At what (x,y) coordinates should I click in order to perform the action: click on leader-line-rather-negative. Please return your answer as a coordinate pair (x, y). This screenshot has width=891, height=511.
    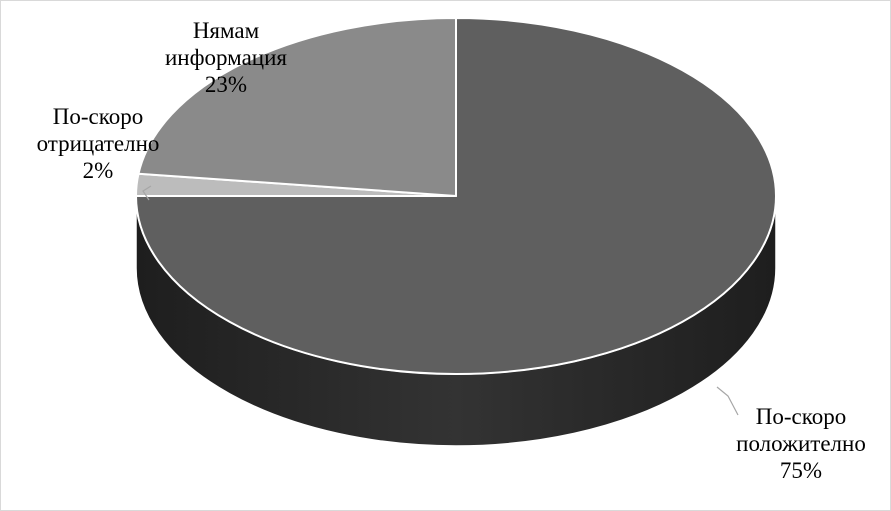
    Looking at the image, I should click on (147, 193).